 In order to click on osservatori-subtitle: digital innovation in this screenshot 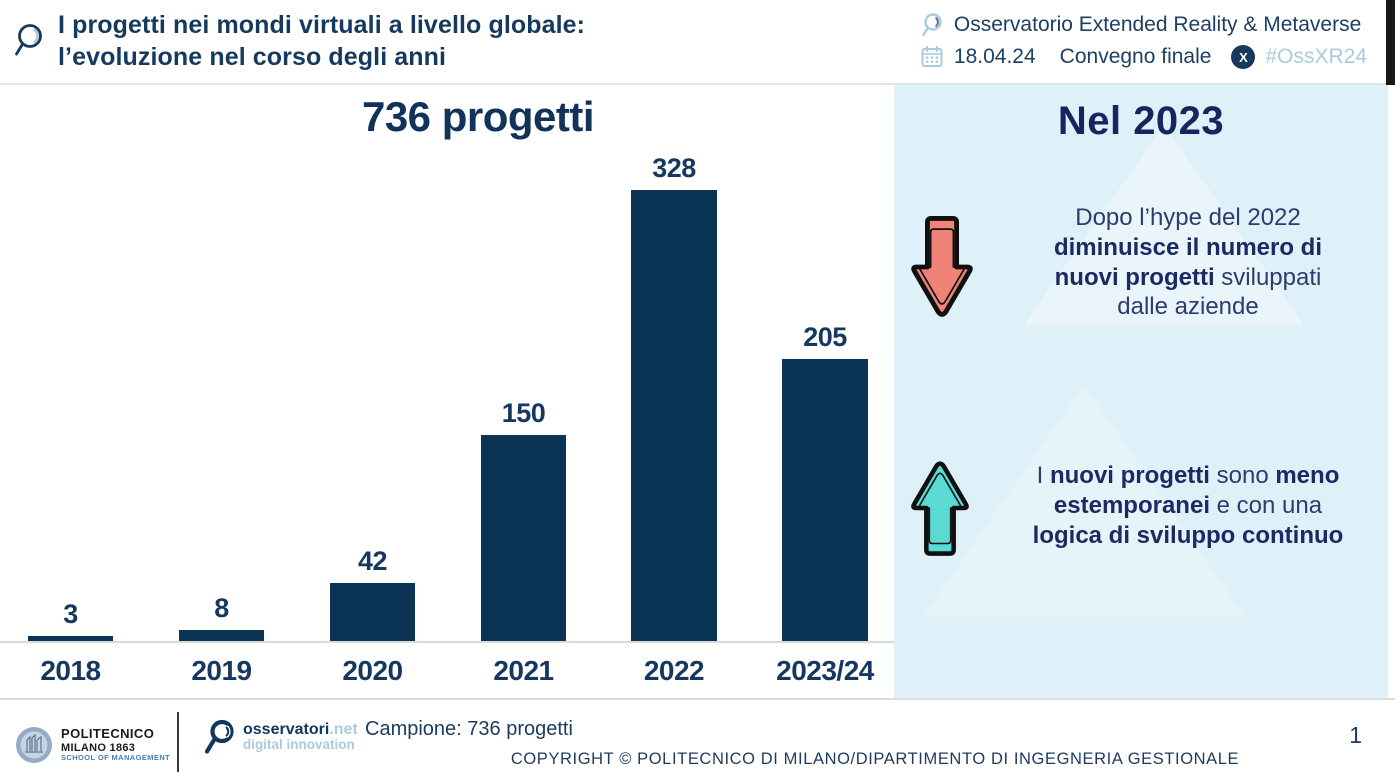, I will do `click(299, 745)`.